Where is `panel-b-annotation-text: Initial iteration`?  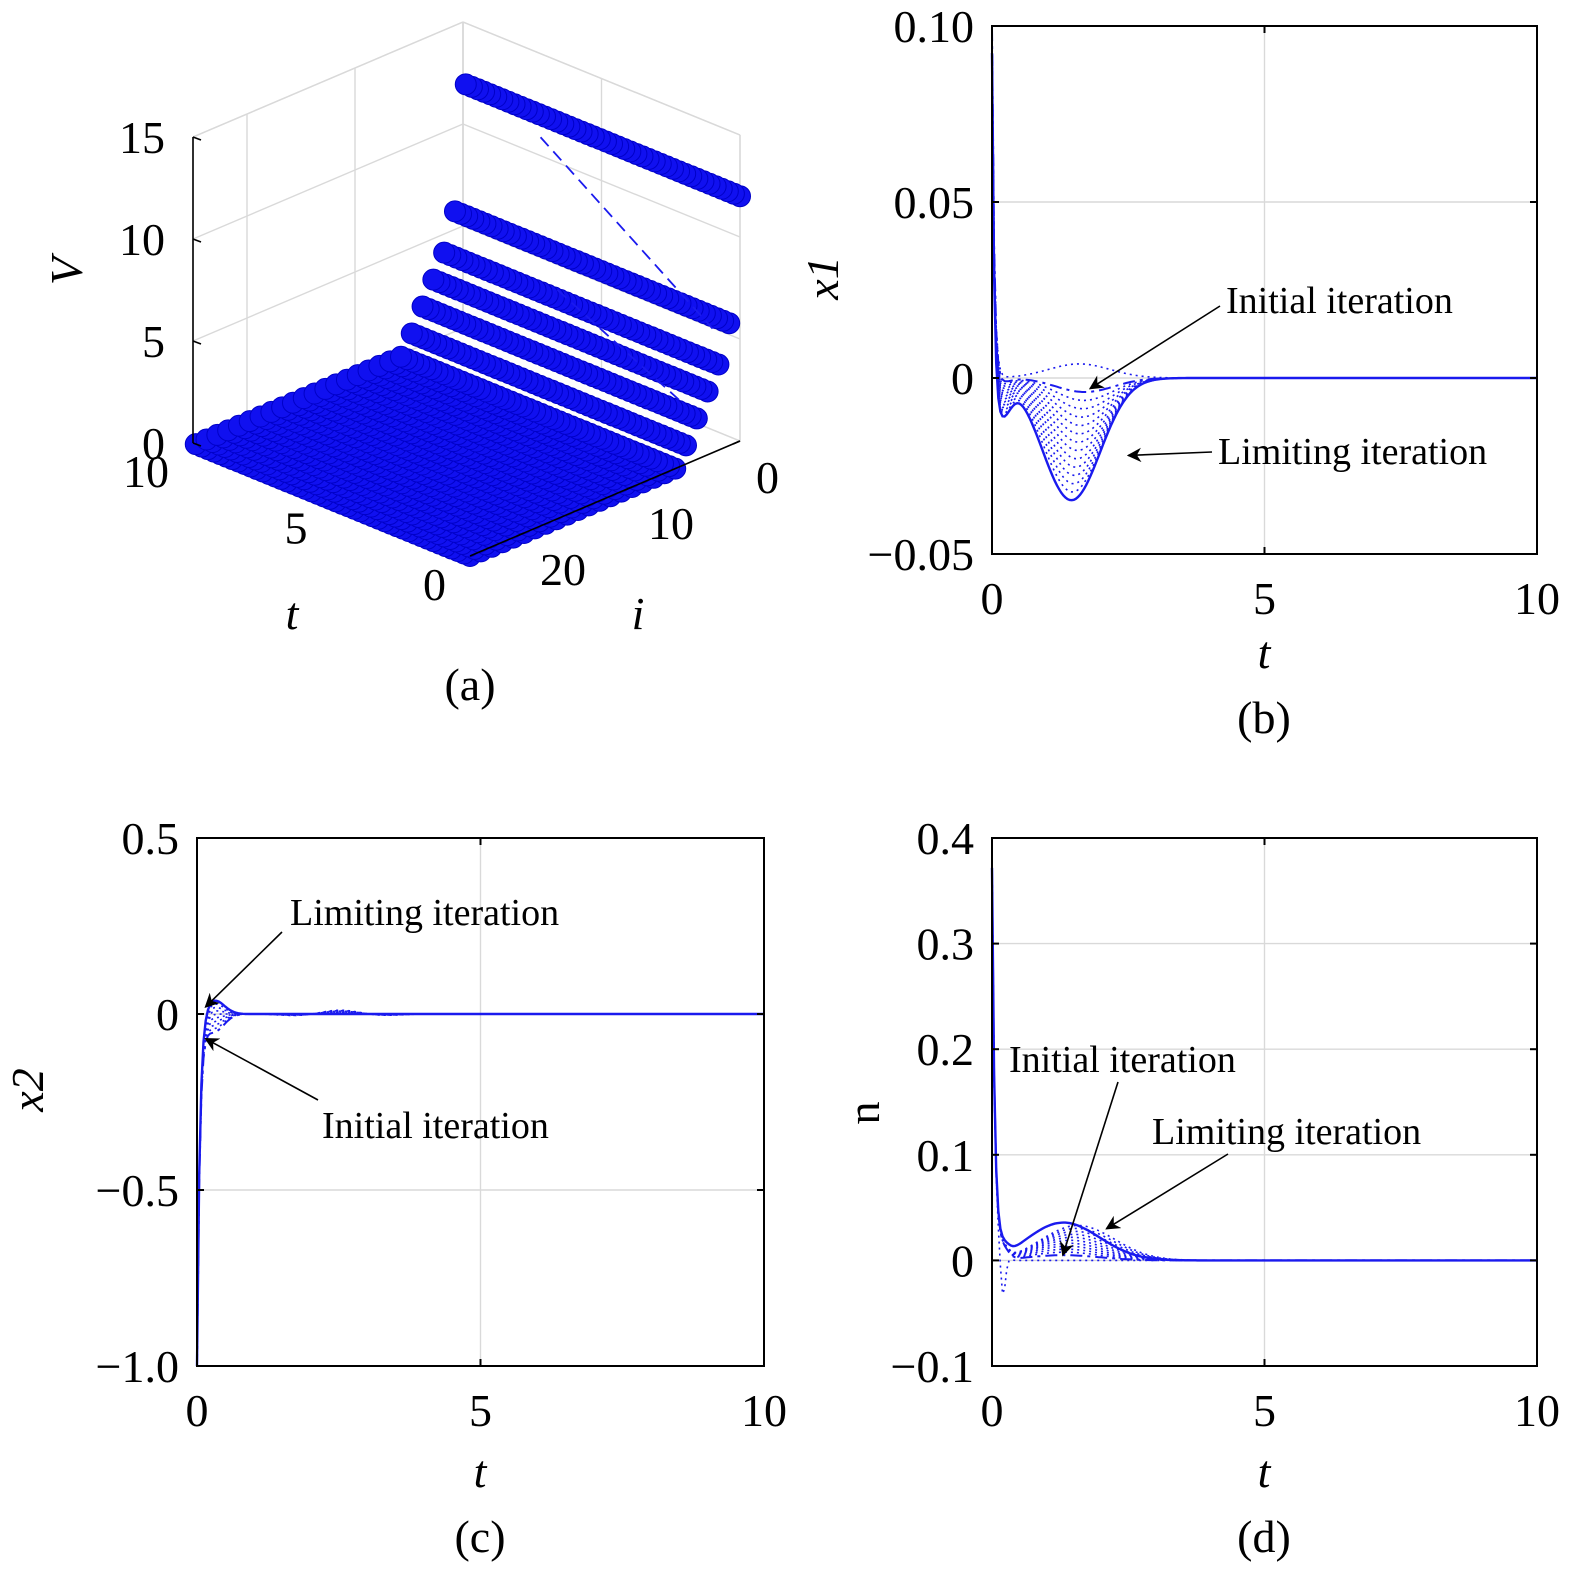
panel-b-annotation-text: Initial iteration is located at coordinates (1339, 301).